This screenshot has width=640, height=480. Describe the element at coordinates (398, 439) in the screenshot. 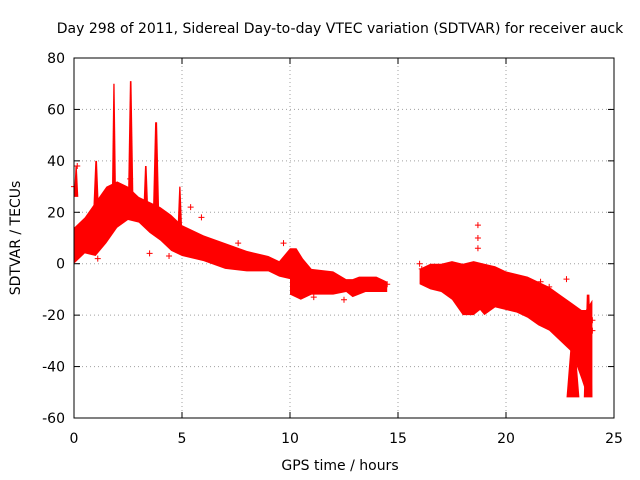

I see `x-tick-label: 15` at that location.